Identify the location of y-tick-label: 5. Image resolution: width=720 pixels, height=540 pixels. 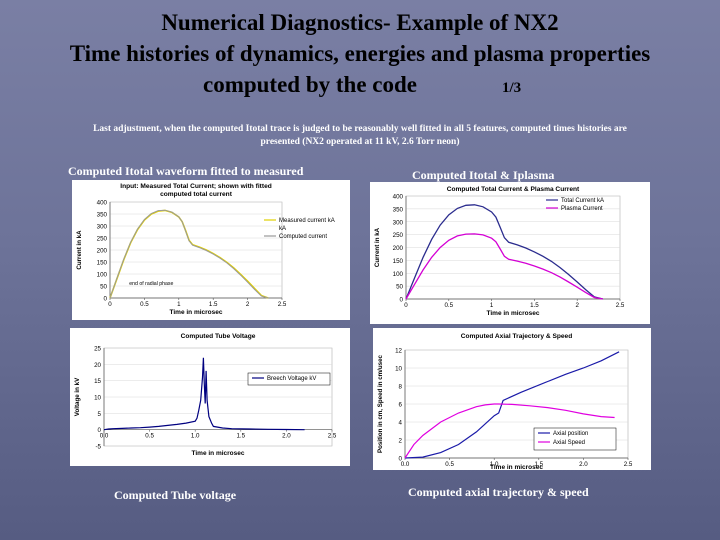
(100, 414).